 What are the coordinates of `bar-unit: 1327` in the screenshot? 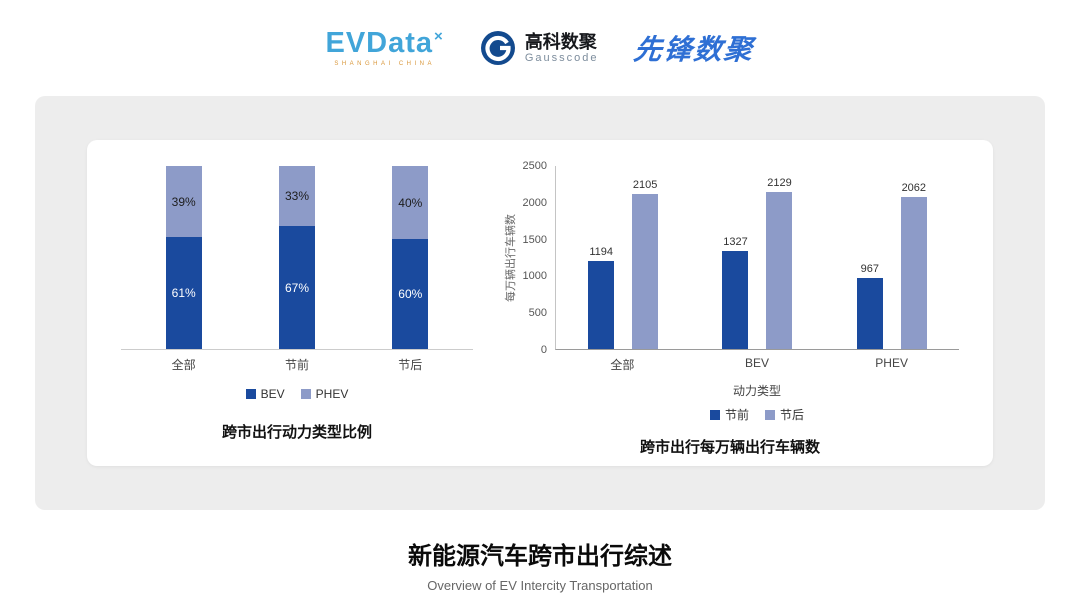 It's located at (735, 292).